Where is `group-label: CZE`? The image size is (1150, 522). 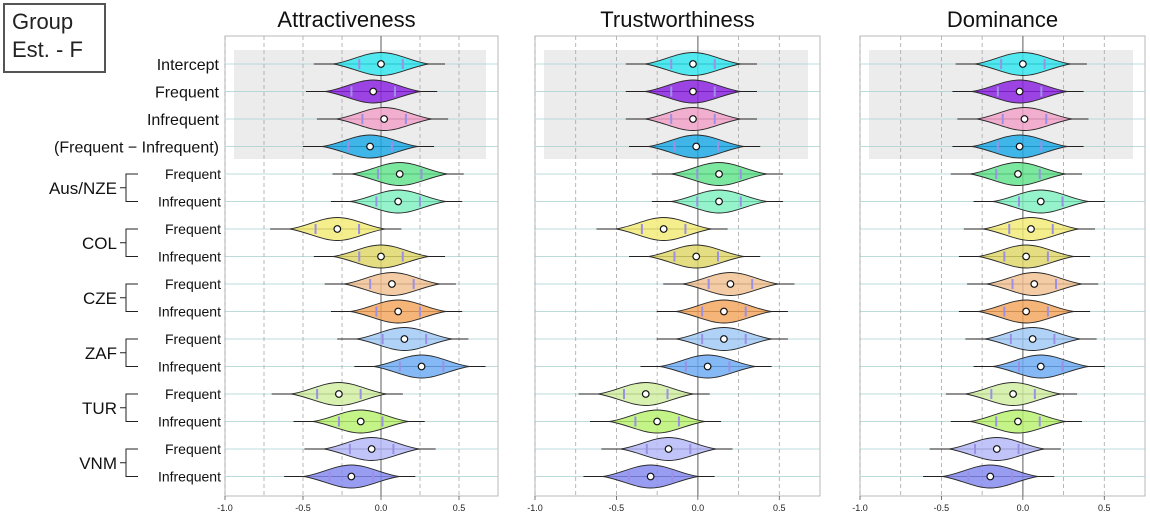
group-label: CZE is located at coordinates (100, 298).